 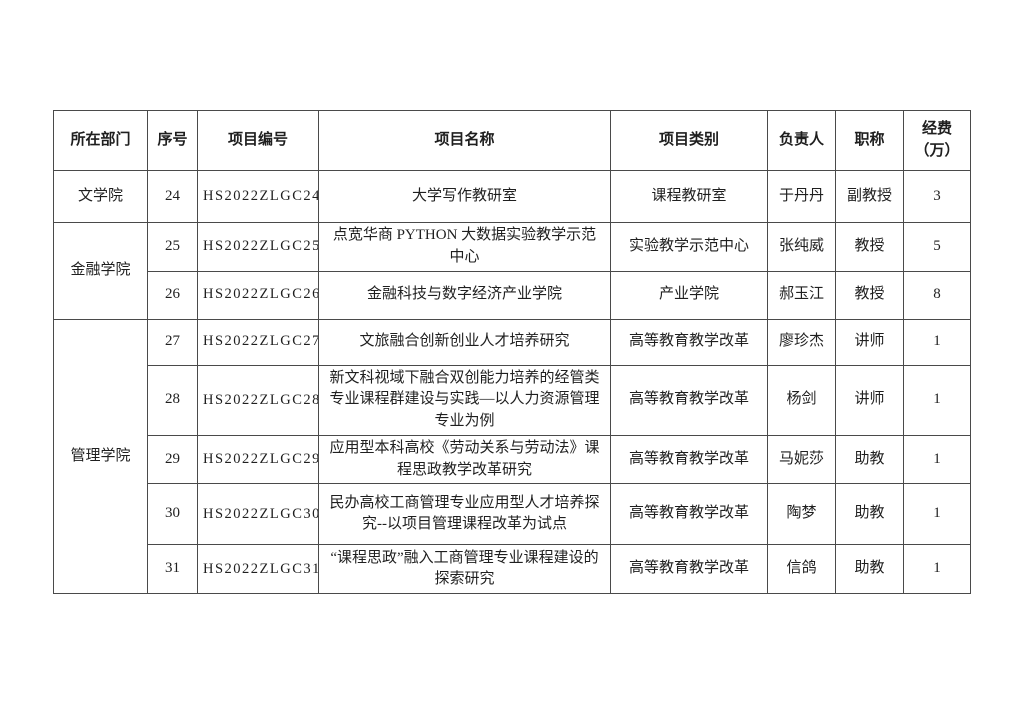 What do you see at coordinates (464, 400) in the screenshot?
I see `cell-name: 新文科视域下融合双创能力培养的经管类专业课程群建设与实践—以人力资源管理专业为例` at bounding box center [464, 400].